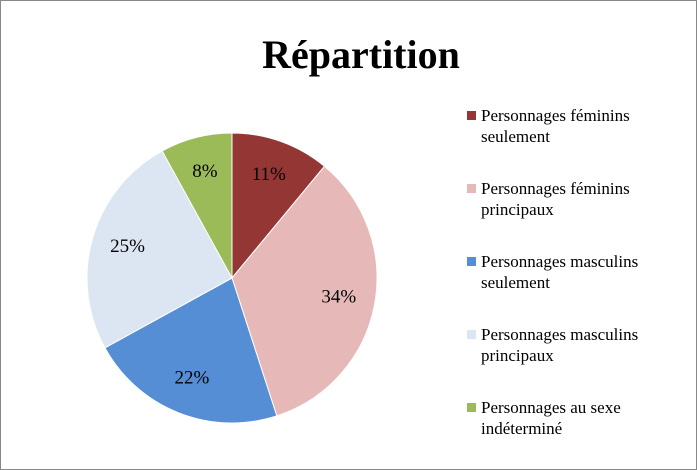 The image size is (697, 470). Describe the element at coordinates (560, 272) in the screenshot. I see `legend-label: Personnages masculins seulement` at that location.